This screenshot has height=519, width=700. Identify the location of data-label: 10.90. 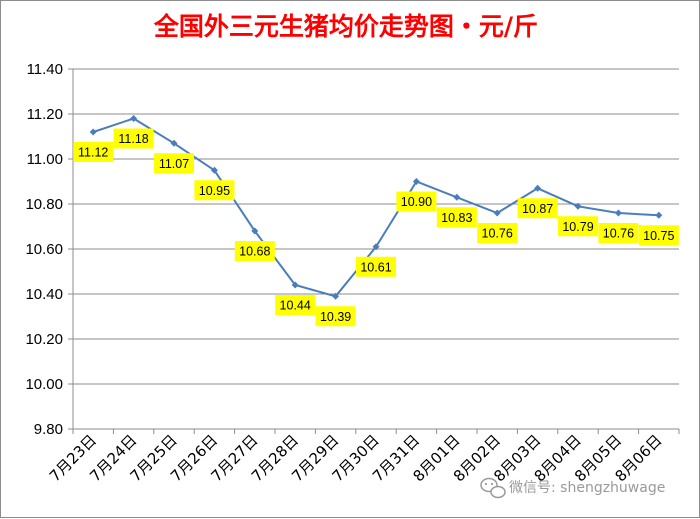
(416, 201).